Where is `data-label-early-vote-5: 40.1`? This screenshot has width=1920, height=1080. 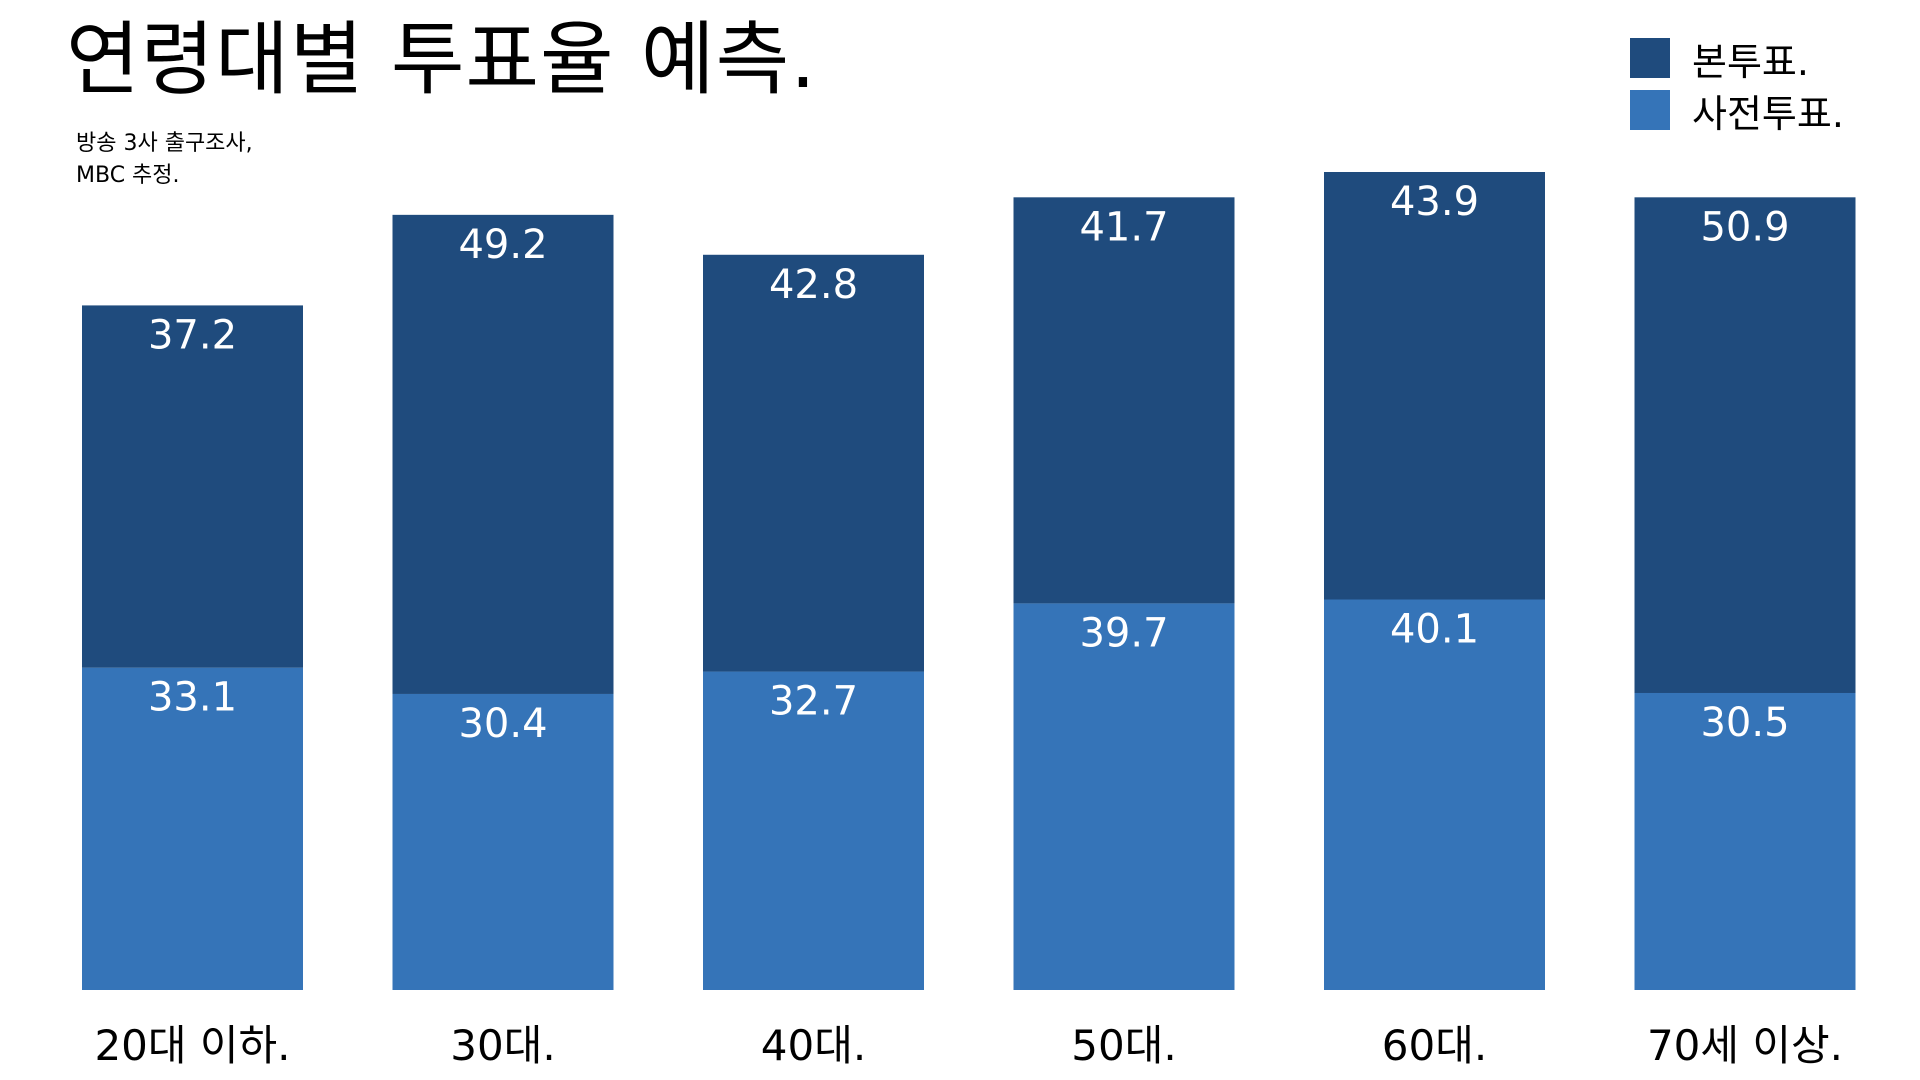 data-label-early-vote-5: 40.1 is located at coordinates (1434, 630).